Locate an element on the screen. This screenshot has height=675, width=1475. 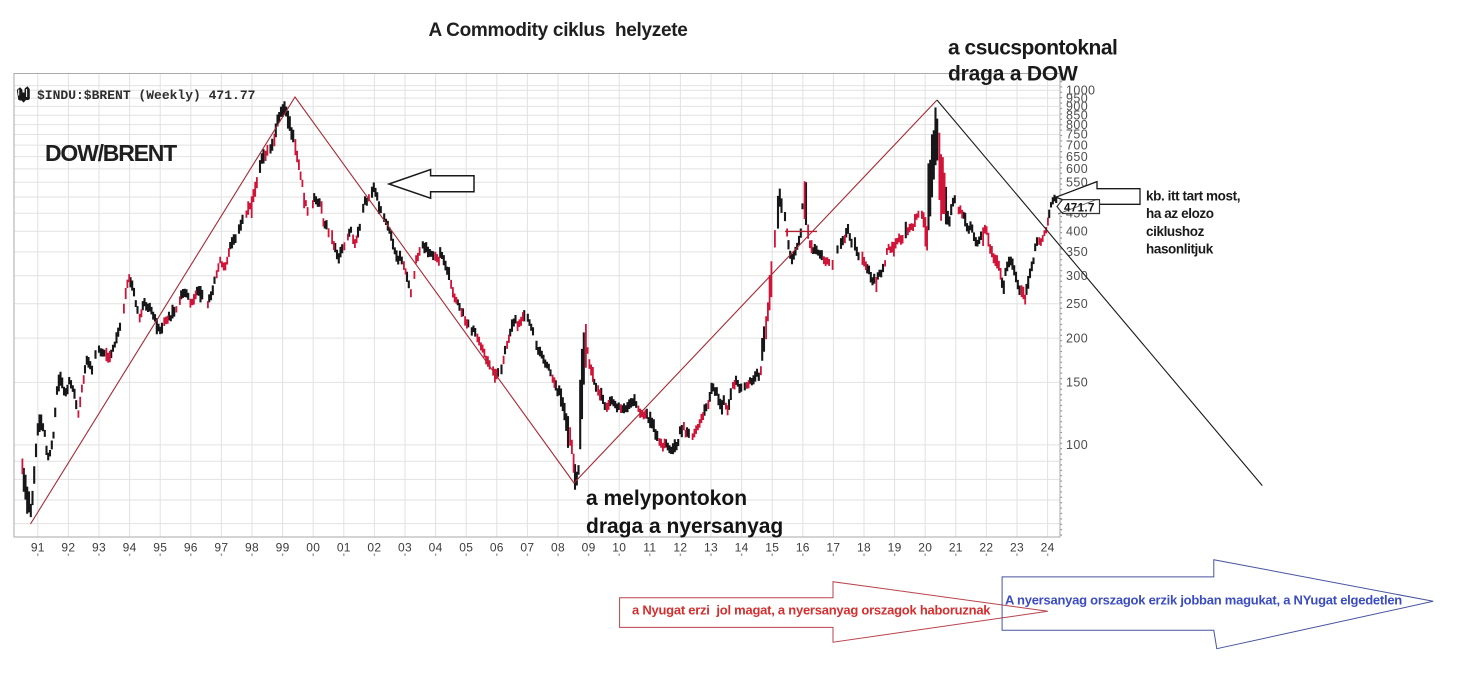
svg-text: 02 is located at coordinates (374, 548).